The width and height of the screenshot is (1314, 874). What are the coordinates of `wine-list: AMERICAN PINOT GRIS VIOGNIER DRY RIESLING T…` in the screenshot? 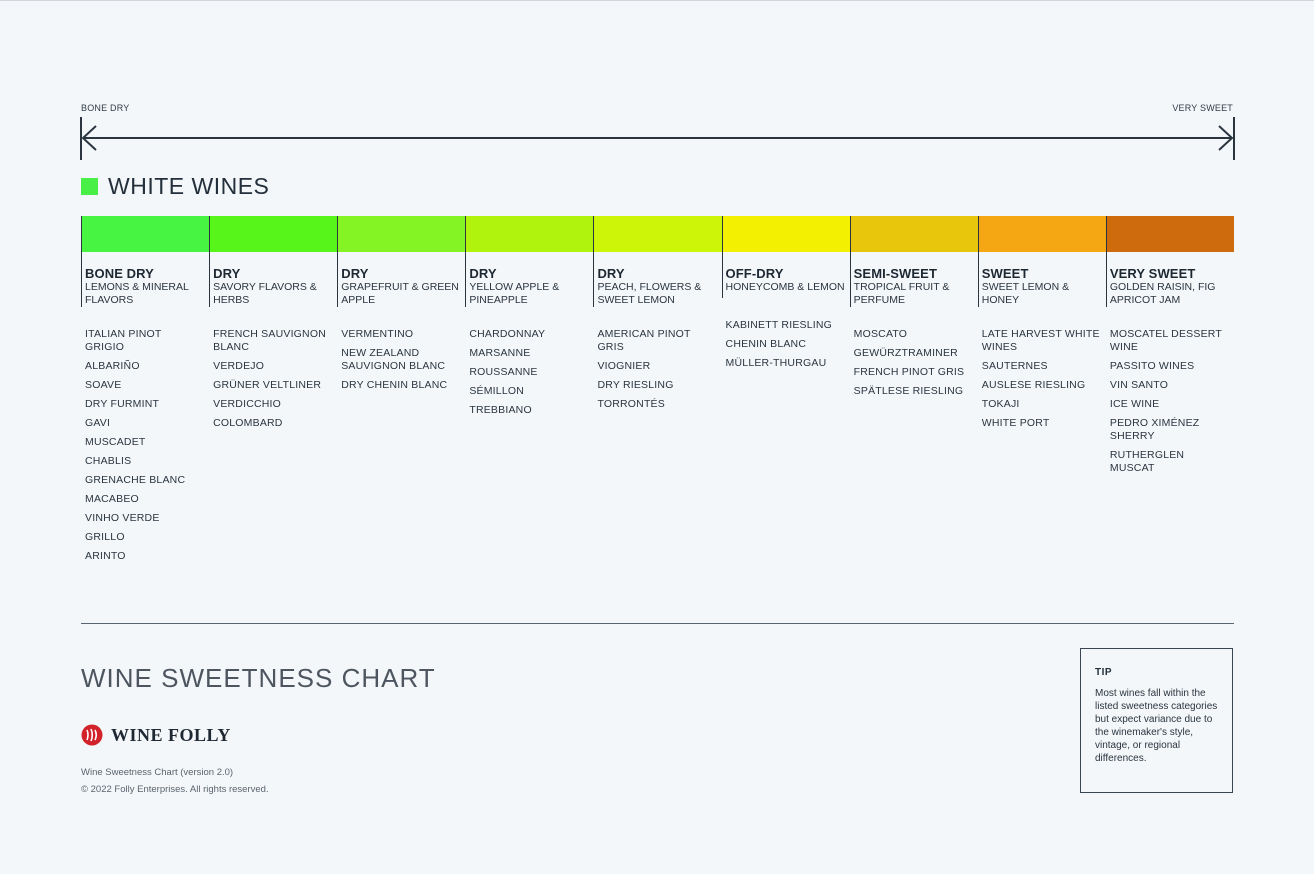 It's located at (657, 359).